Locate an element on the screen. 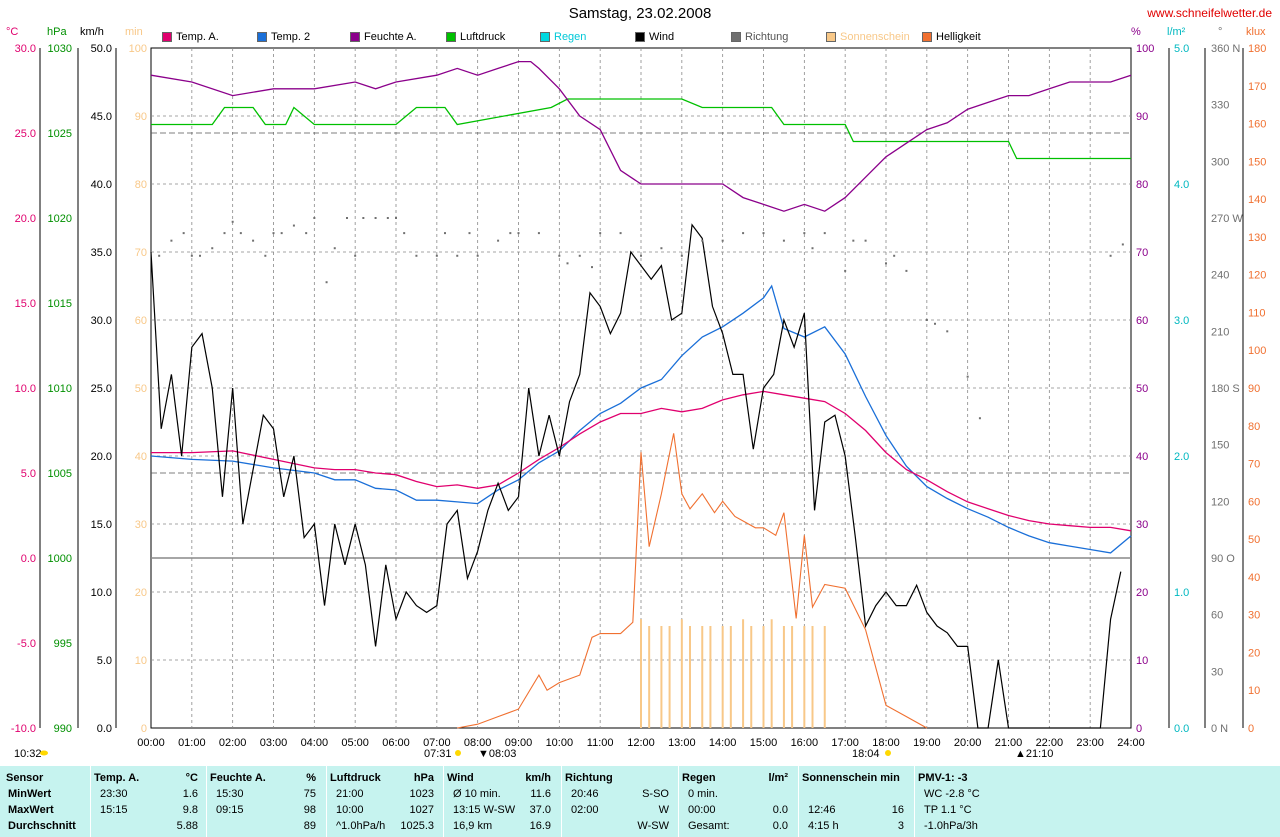 The width and height of the screenshot is (1280, 837). table-cell: 20:46 is located at coordinates (585, 794).